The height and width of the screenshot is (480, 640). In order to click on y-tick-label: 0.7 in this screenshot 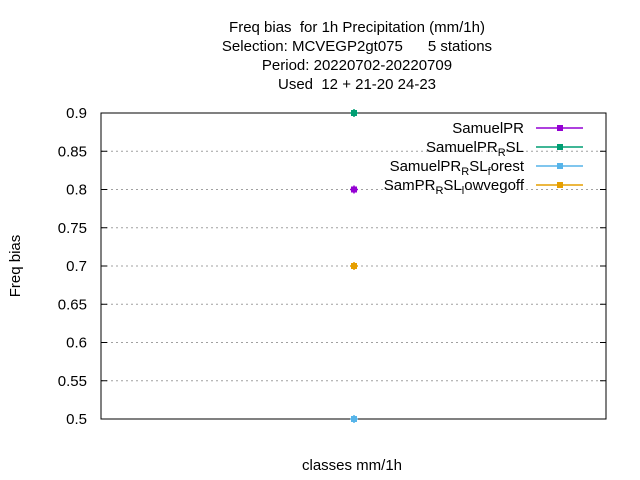, I will do `click(76, 266)`.